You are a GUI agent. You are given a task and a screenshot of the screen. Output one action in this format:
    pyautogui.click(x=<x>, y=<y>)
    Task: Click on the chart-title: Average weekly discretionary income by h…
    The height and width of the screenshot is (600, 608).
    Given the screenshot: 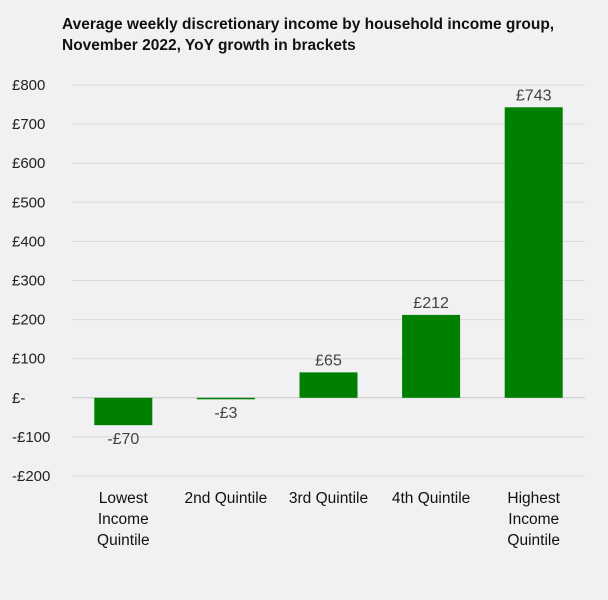 What is the action you would take?
    pyautogui.click(x=308, y=35)
    